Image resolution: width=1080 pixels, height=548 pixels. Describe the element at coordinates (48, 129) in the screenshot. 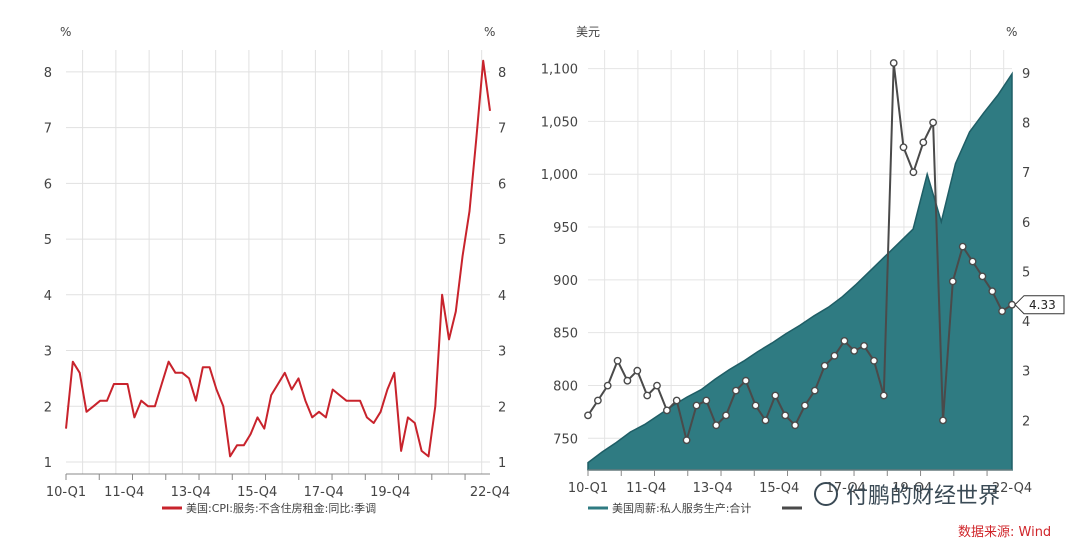

I see `y-tick-label-left: 7` at that location.